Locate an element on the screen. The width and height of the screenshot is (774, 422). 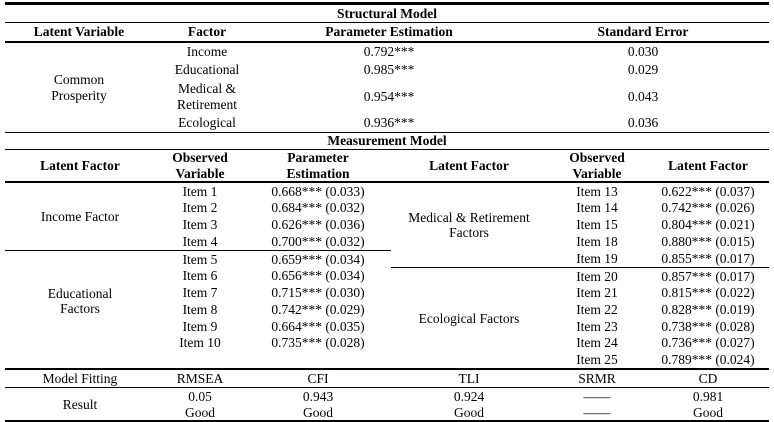
latent-variable-label: Common Prosperity is located at coordinates (79, 87).